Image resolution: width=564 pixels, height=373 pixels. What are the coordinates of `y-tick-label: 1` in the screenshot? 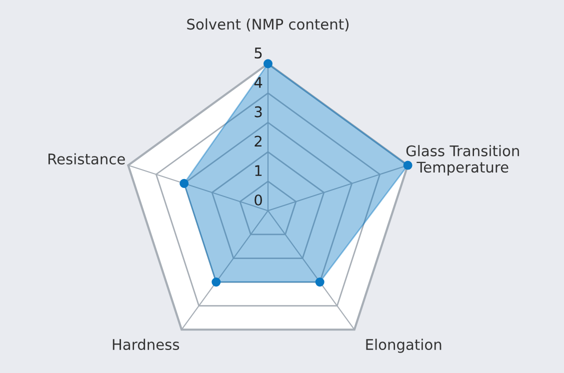 It's located at (258, 170).